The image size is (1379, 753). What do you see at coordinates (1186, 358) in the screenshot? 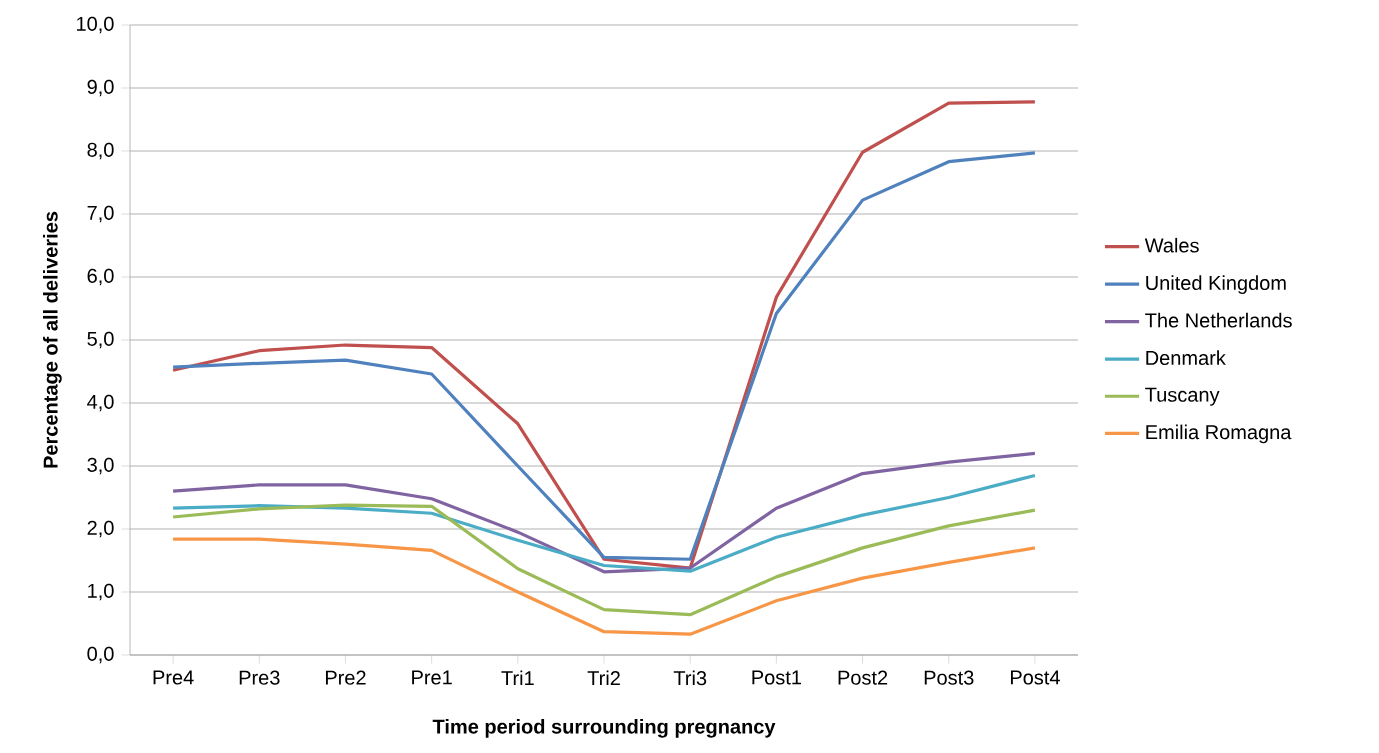
I see `legend-label: Denmark` at bounding box center [1186, 358].